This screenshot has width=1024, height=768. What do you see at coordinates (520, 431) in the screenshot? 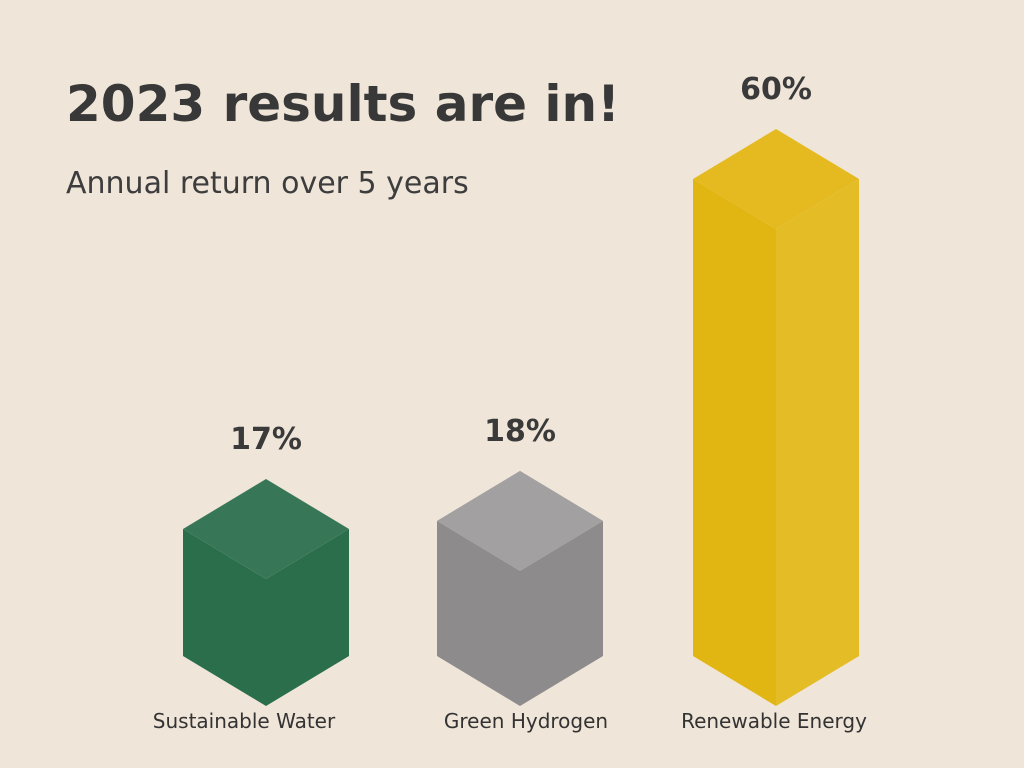
I see `value-label: 18%` at bounding box center [520, 431].